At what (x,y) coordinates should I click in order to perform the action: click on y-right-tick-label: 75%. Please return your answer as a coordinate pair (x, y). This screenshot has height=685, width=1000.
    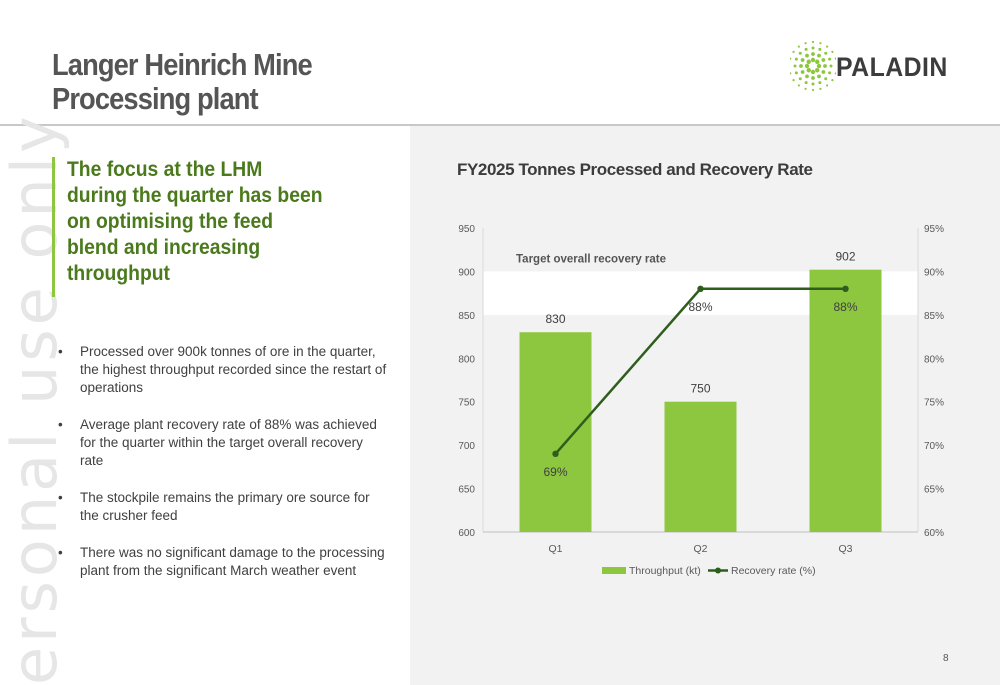
    Looking at the image, I should click on (934, 403).